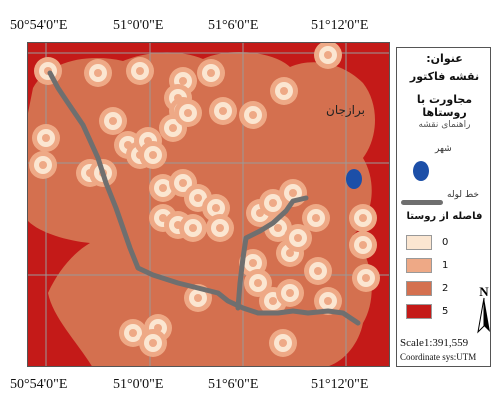  What do you see at coordinates (444, 58) in the screenshot?
I see `legend-title-line1: عنوان:` at bounding box center [444, 58].